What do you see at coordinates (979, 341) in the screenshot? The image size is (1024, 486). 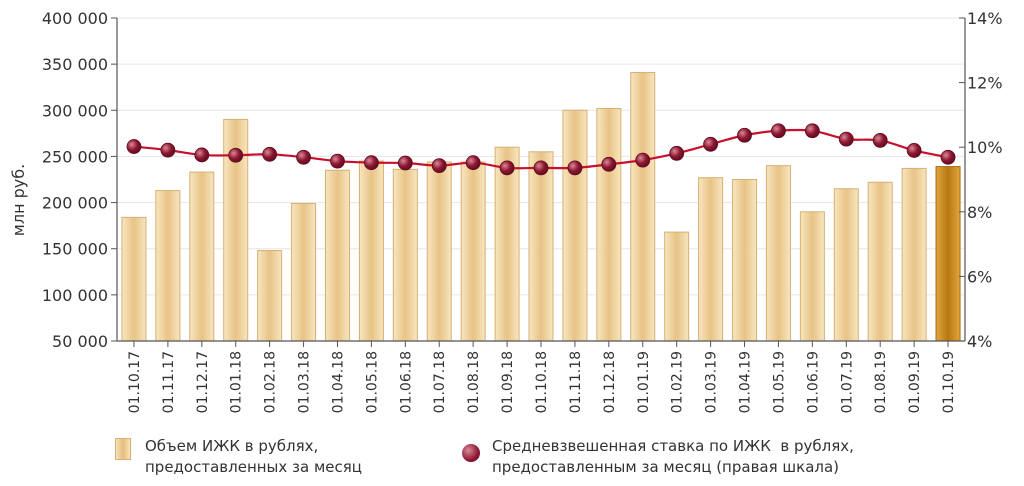 I see `y-right-tick-label: 4%` at bounding box center [979, 341].